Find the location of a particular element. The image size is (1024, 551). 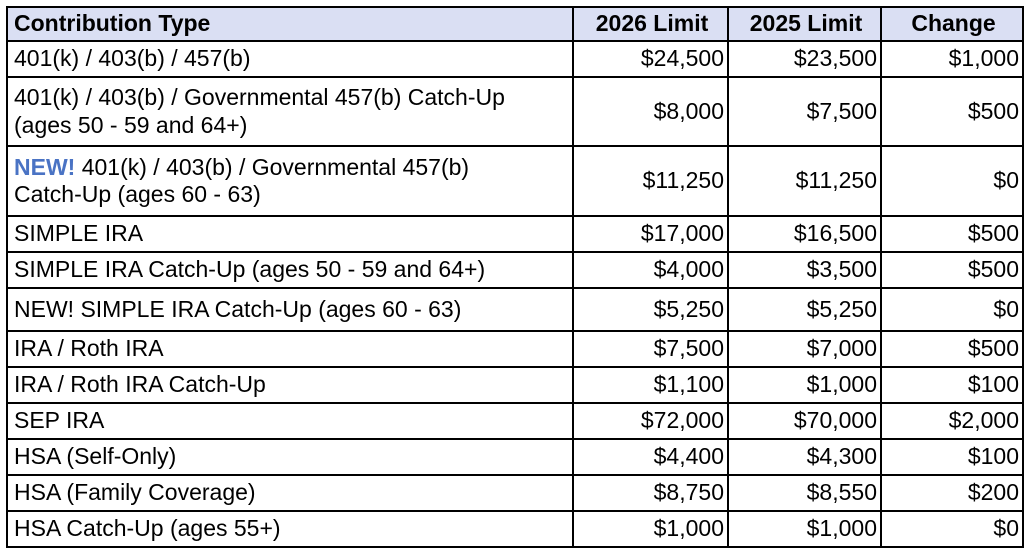

header-contribution-type: Contribution Type is located at coordinates (290, 24).